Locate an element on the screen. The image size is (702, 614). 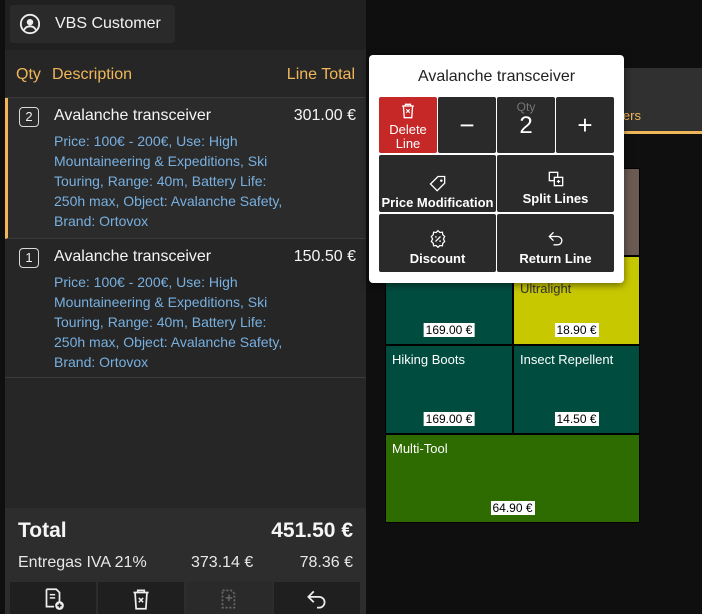
product-tile: Hiking Boots 169.00 € is located at coordinates (449, 389).